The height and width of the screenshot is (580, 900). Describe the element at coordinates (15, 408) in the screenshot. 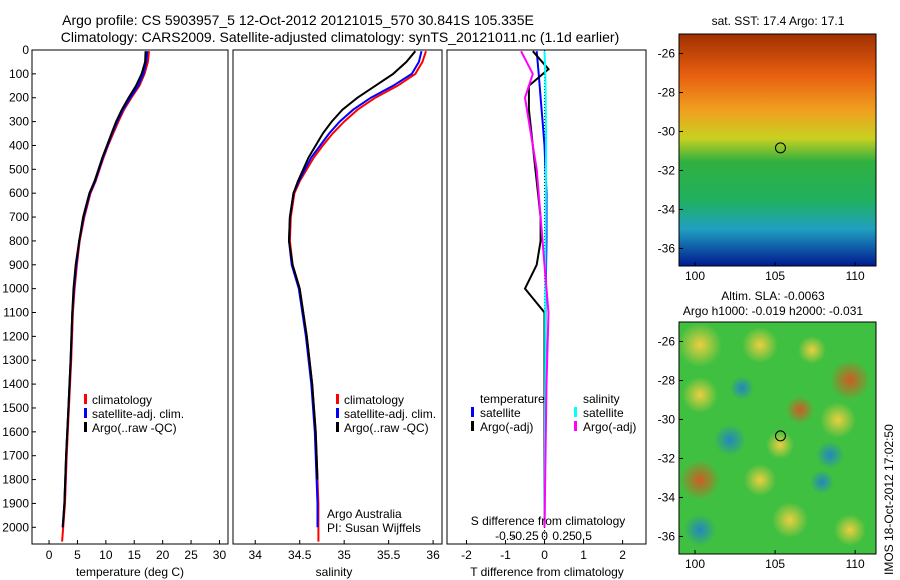

I see `y-tick-label: 1500` at that location.